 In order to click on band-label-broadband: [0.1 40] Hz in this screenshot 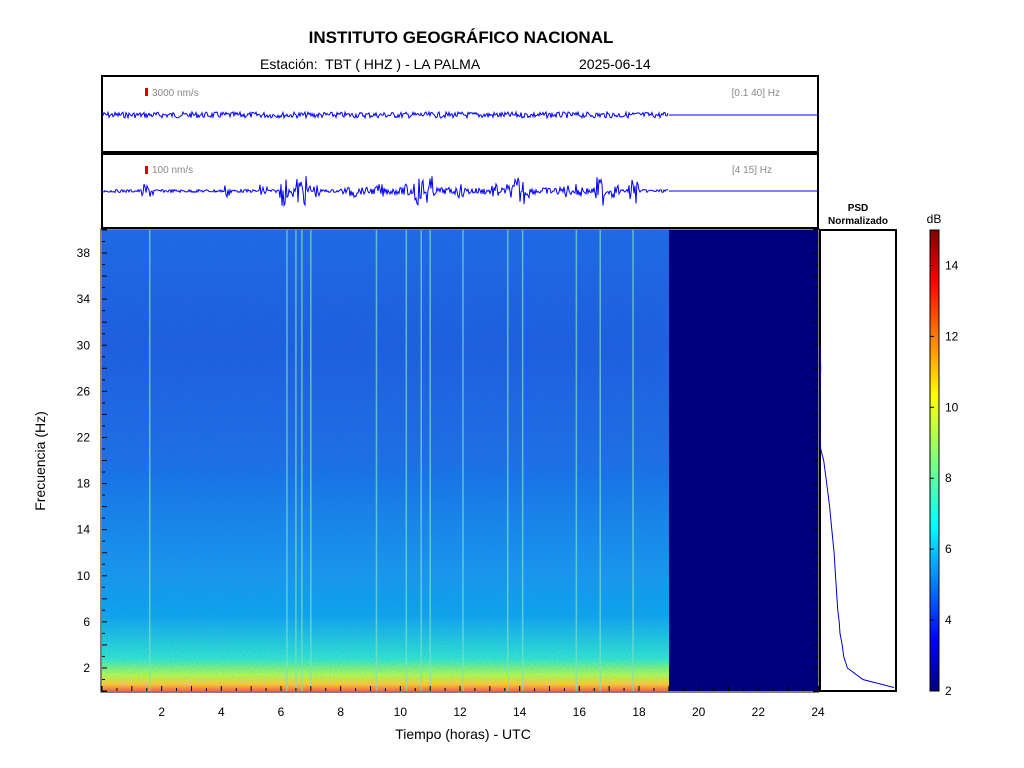, I will do `click(756, 93)`.